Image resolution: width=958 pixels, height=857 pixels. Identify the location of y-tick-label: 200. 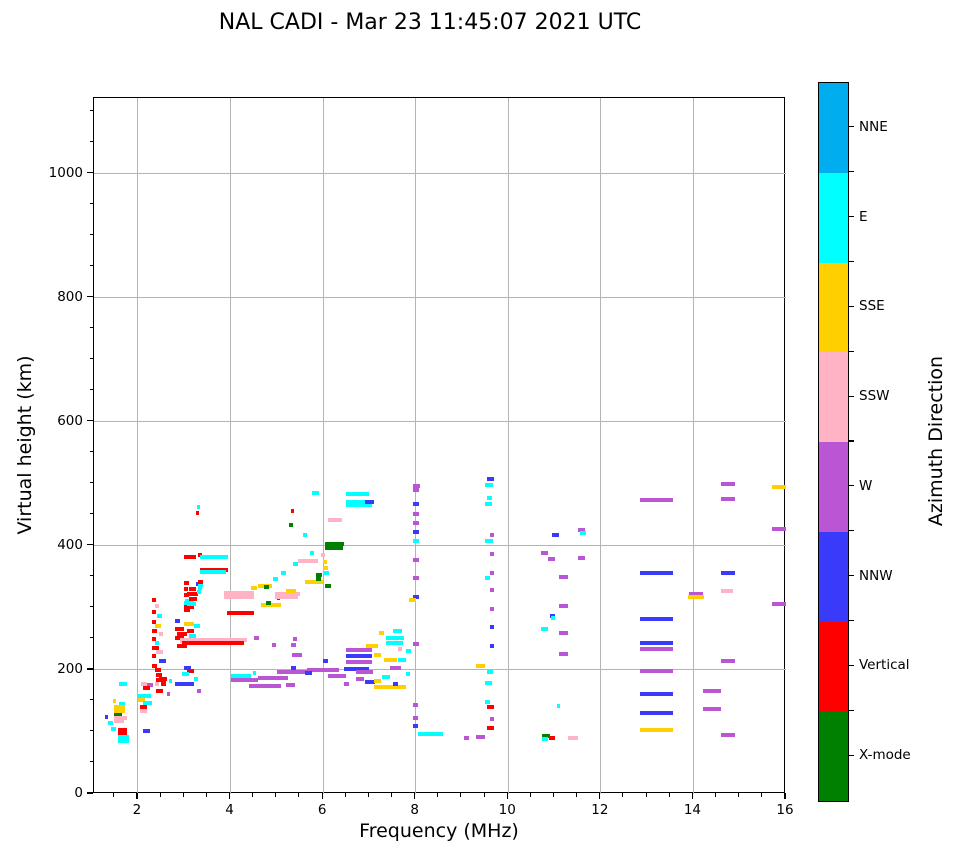
(70, 668).